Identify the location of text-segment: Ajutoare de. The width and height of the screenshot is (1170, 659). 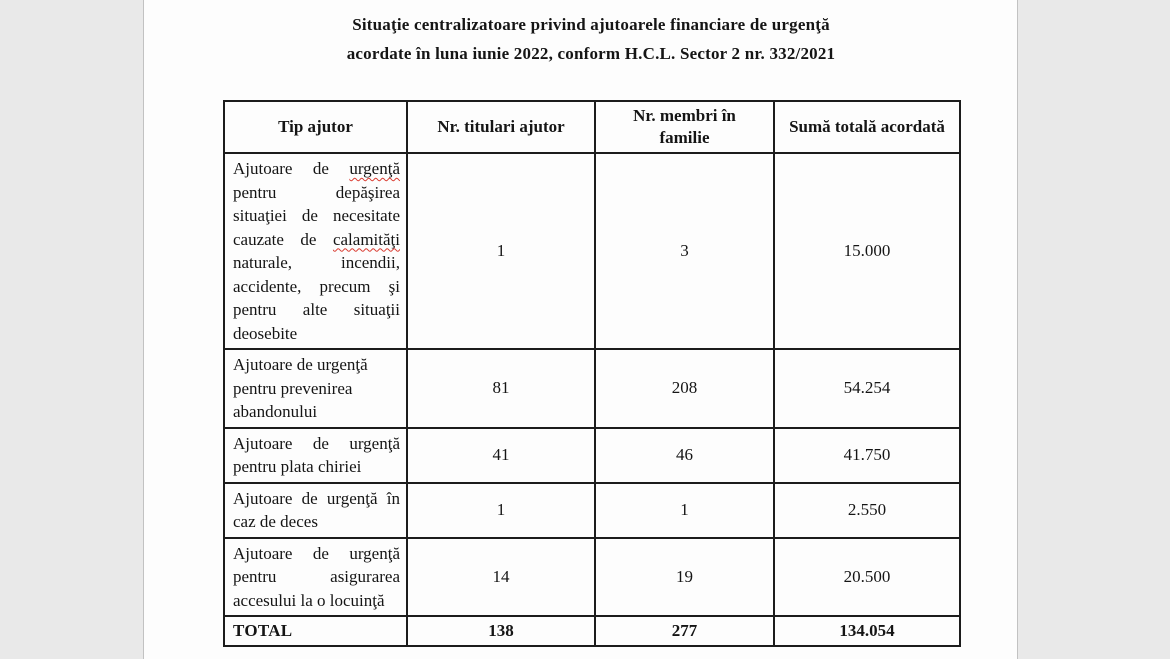
(291, 168).